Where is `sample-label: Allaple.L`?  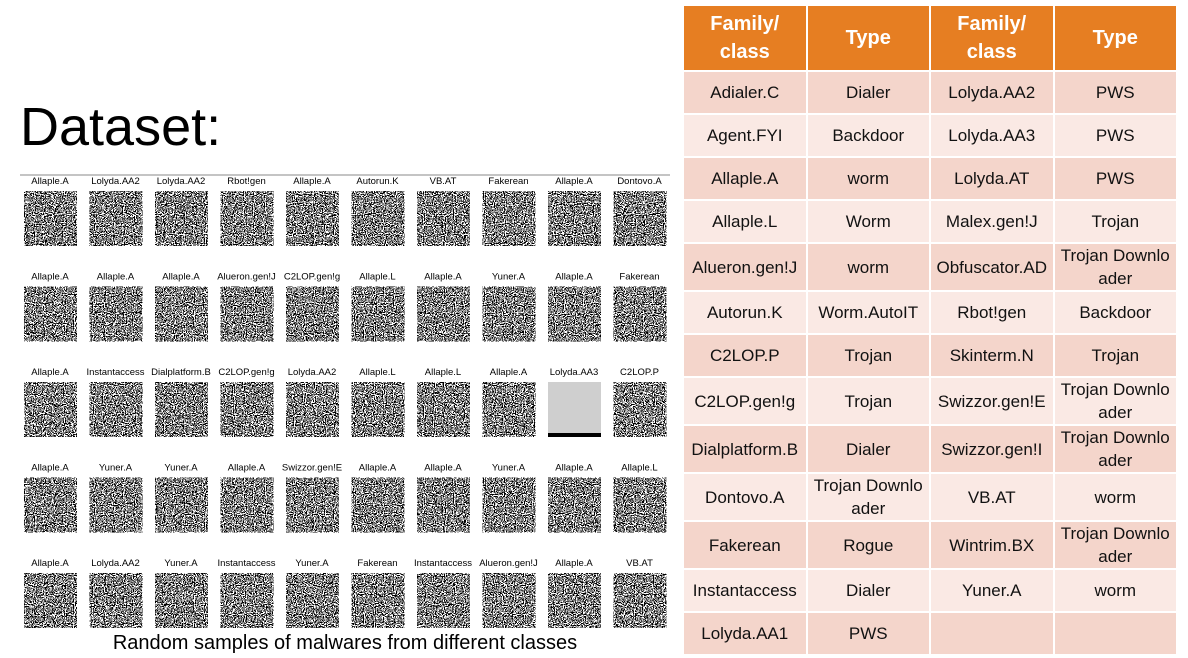 sample-label: Allaple.L is located at coordinates (639, 468).